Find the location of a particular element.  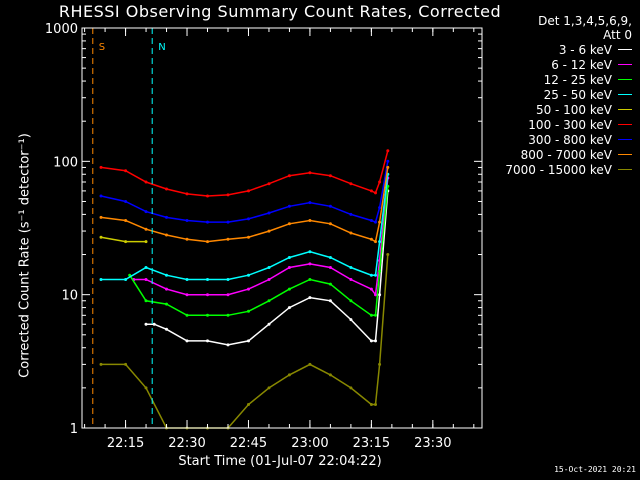

timestamp: 15-Oct-2021 20:21 is located at coordinates (595, 469).